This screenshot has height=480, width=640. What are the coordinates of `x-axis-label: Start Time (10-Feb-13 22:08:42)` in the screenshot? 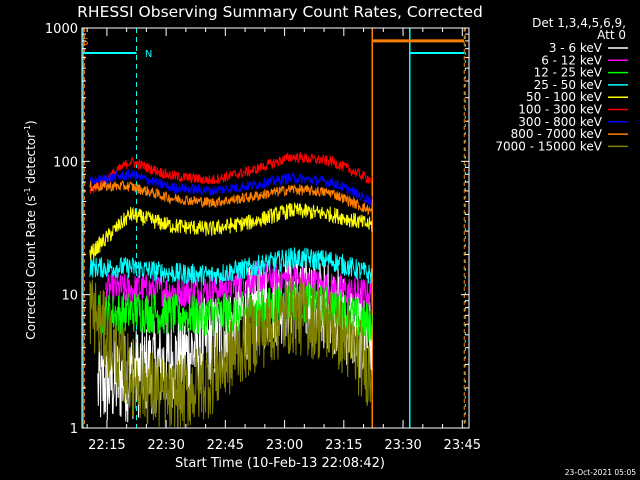 It's located at (280, 463).